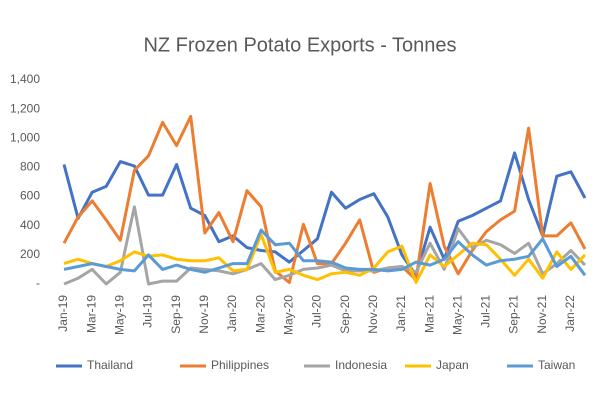  Describe the element at coordinates (457, 315) in the screenshot. I see `x-tick-label: May-21` at that location.